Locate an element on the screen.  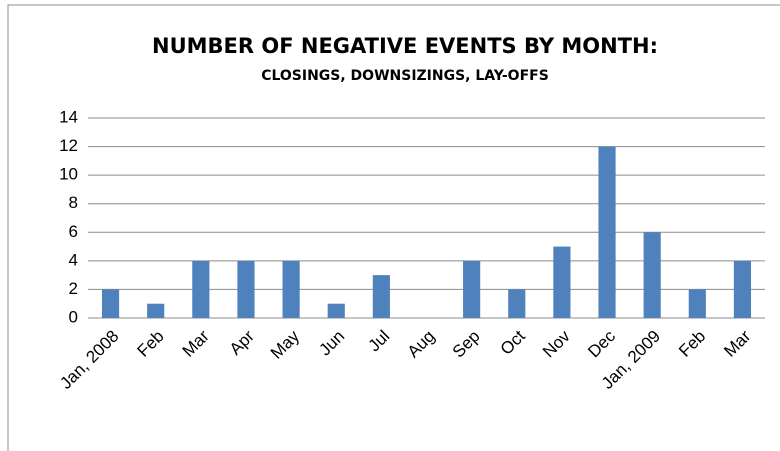
x-tick-label: Jul is located at coordinates (379, 341).